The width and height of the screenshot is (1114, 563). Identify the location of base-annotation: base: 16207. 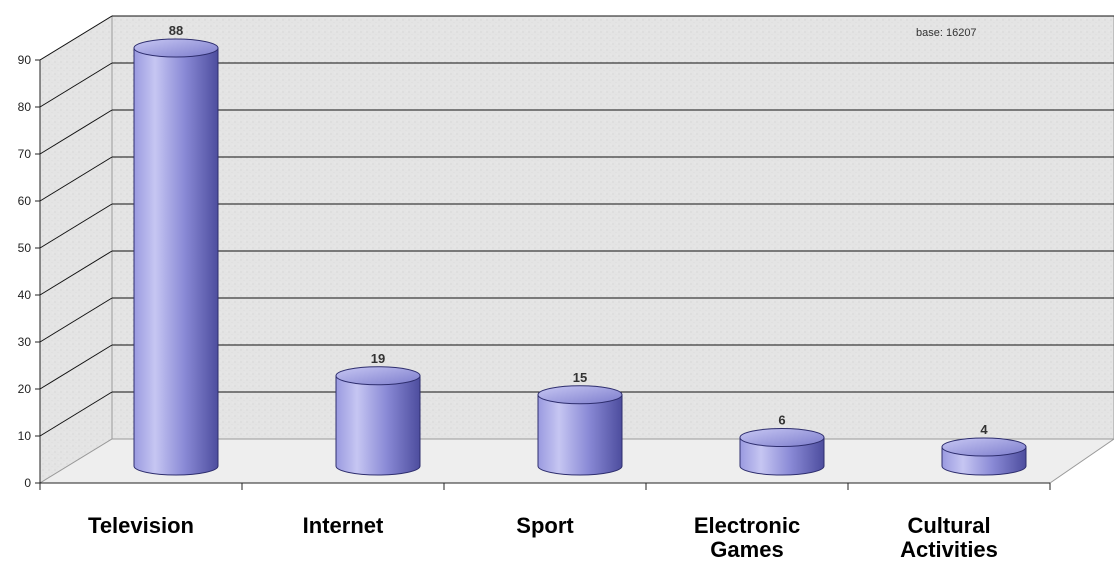
(946, 33).